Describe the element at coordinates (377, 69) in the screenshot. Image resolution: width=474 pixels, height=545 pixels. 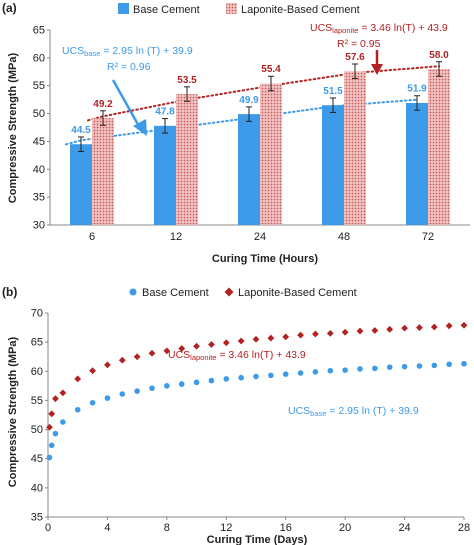
I see `arrow-a-laponite-head` at that location.